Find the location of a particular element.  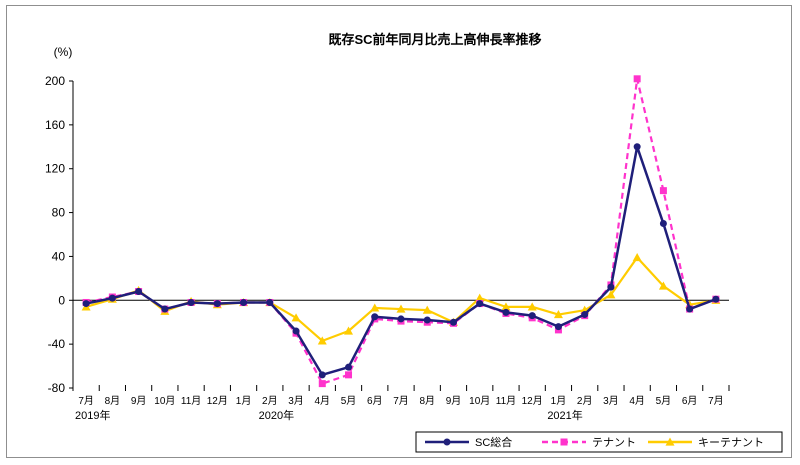

x-year-label: 2020年 is located at coordinates (276, 415).